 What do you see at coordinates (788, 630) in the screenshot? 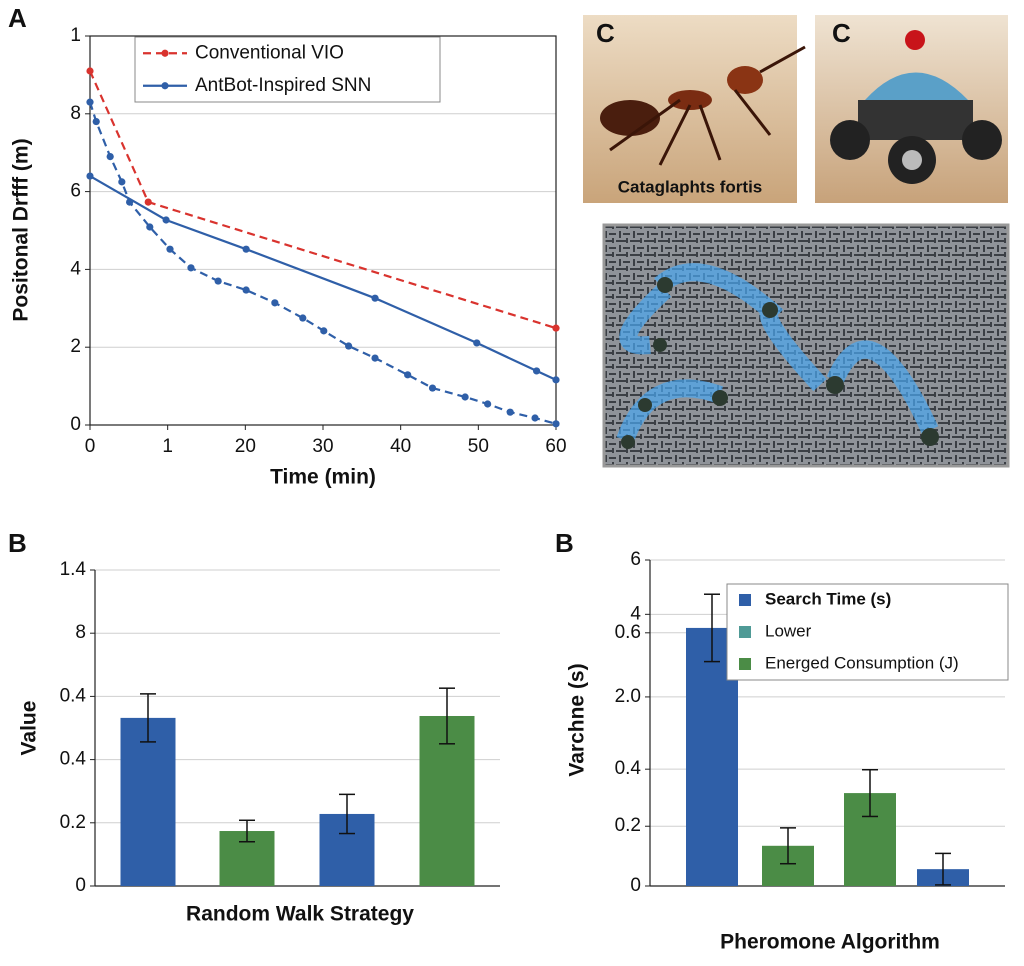
I see `legend-label: Lower` at bounding box center [788, 630].